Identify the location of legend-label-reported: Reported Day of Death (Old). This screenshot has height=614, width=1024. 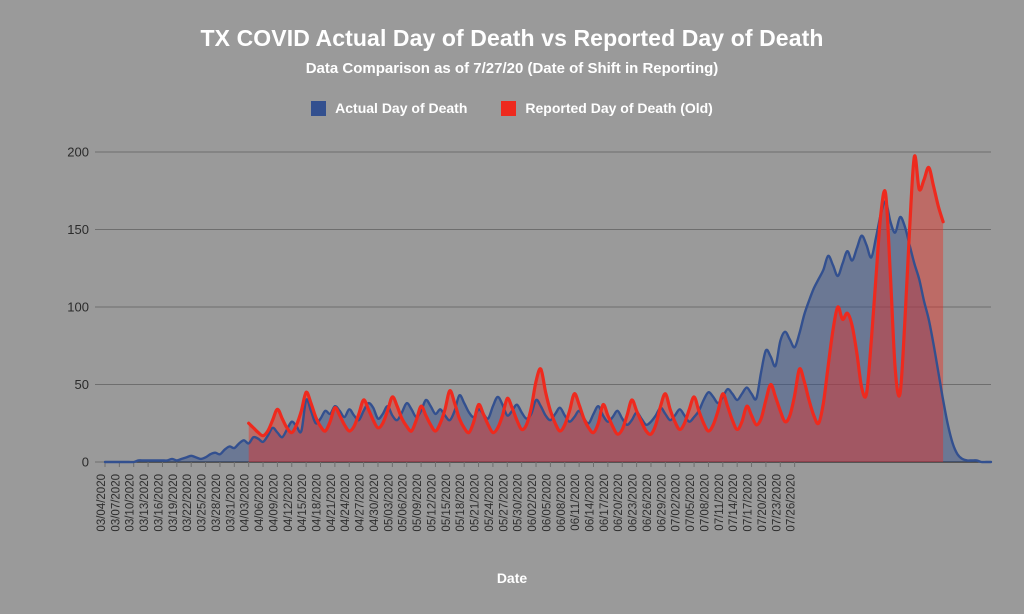
(619, 108).